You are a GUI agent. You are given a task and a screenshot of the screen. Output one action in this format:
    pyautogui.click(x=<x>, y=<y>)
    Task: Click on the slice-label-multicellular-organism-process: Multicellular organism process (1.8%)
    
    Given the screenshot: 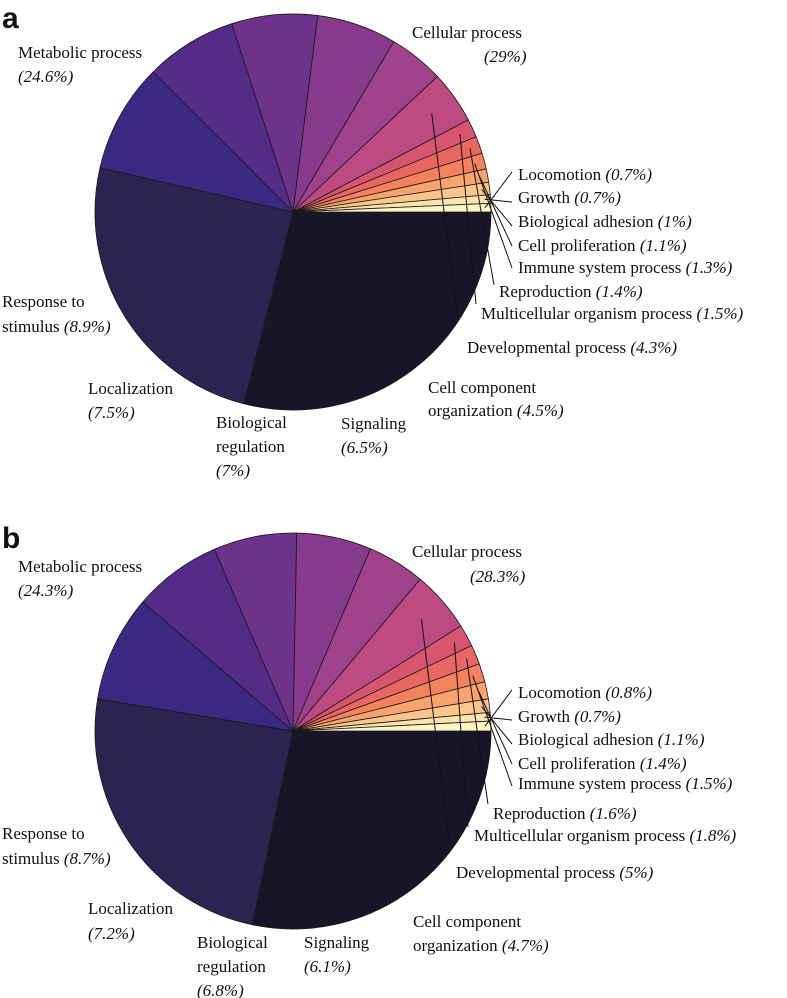 What is the action you would take?
    pyautogui.click(x=605, y=835)
    